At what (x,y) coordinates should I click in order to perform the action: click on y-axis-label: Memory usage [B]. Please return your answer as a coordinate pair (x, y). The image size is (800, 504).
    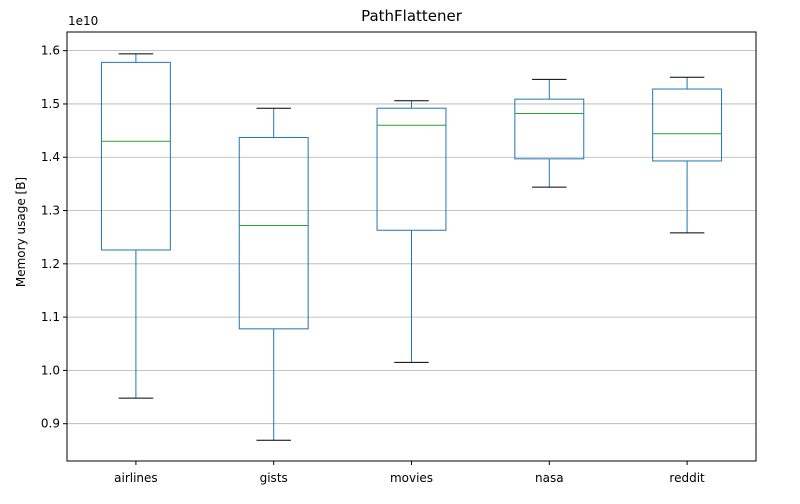
    Looking at the image, I should click on (21, 232).